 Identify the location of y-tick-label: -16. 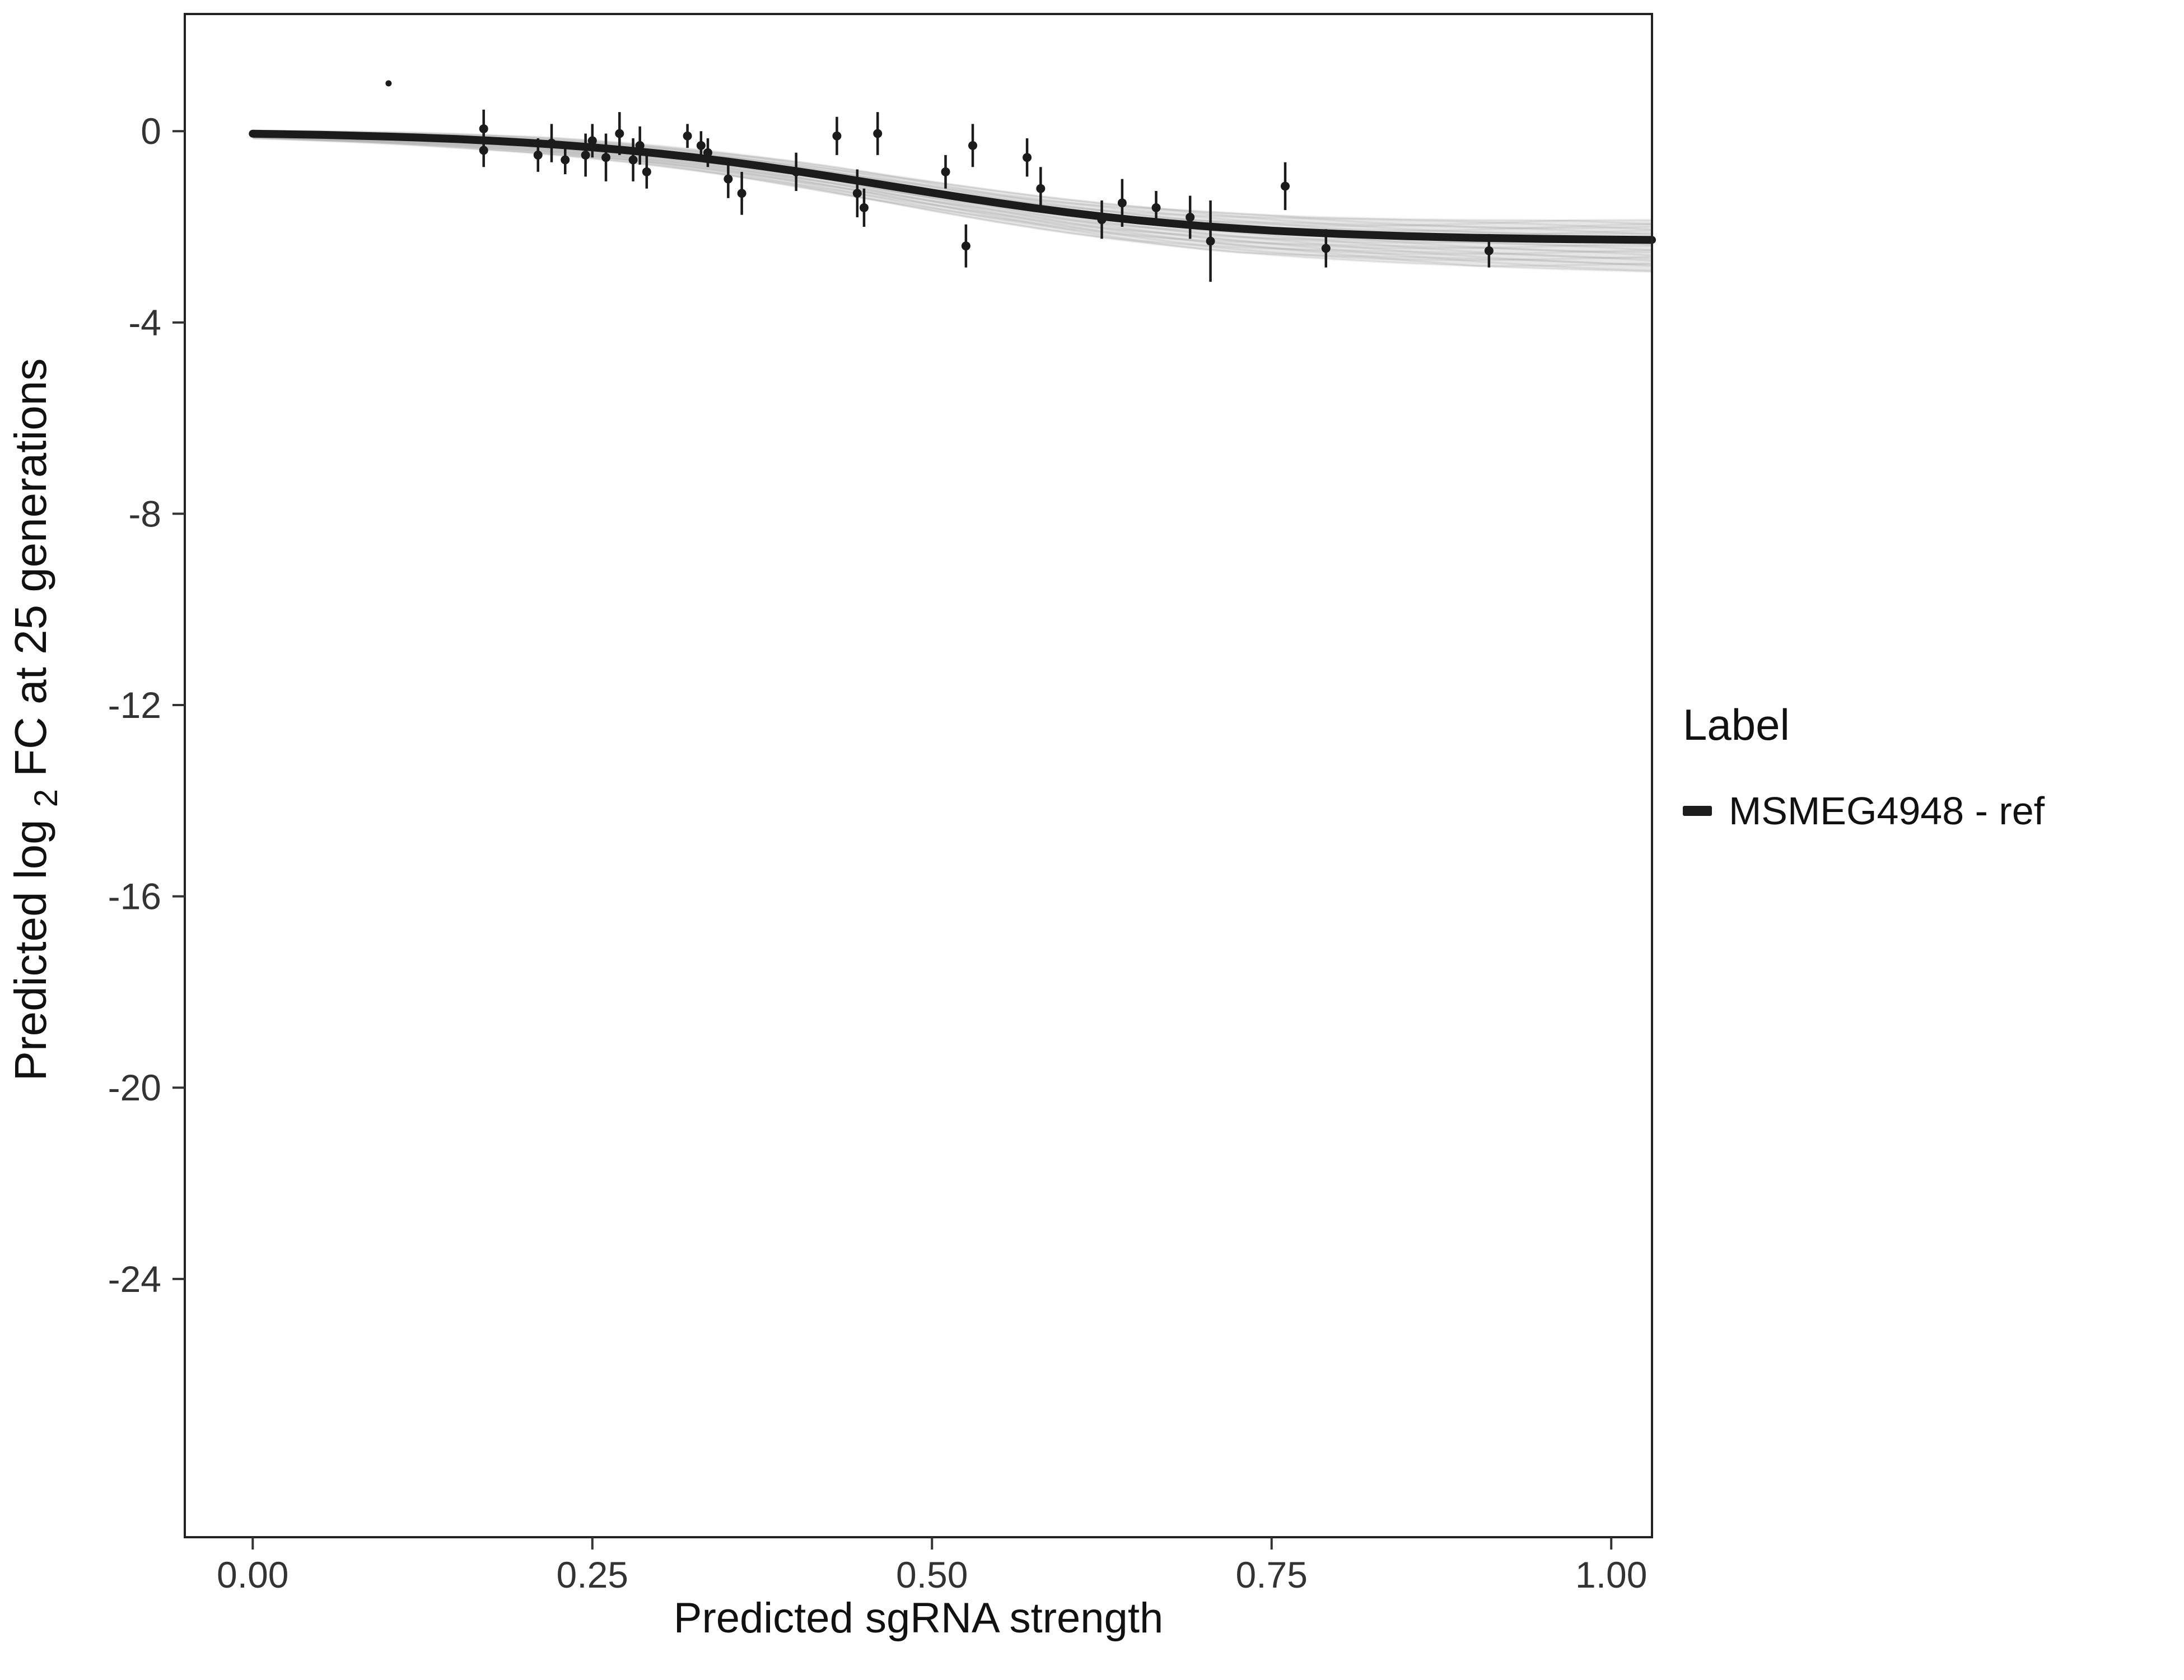
(135, 897).